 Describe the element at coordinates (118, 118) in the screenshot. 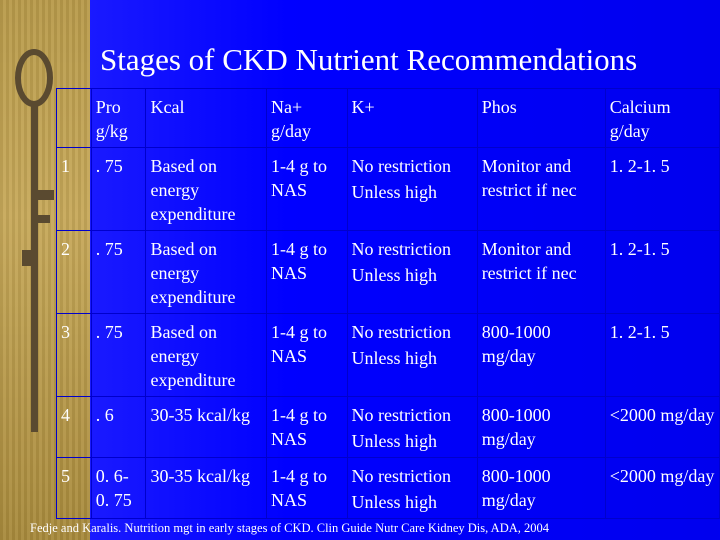

I see `header-cell: Pro g/kg` at that location.